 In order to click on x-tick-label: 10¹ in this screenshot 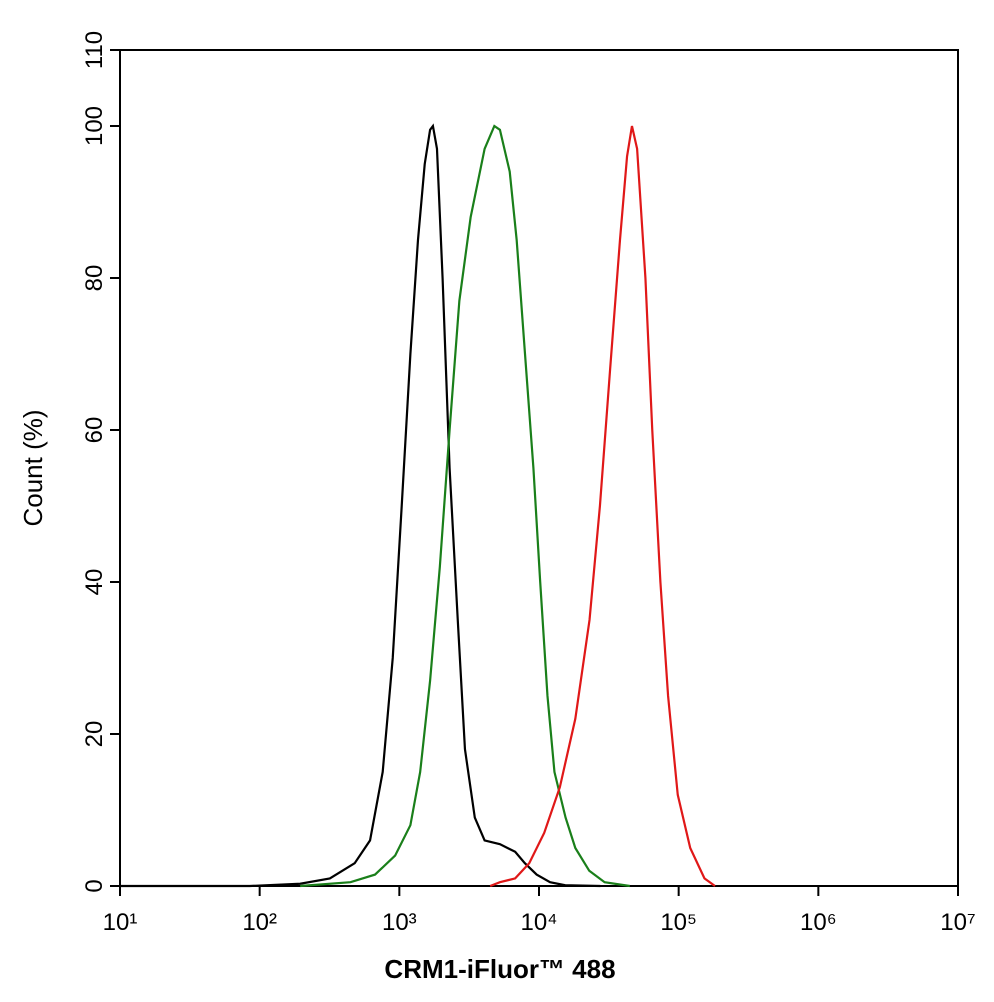, I will do `click(120, 922)`.